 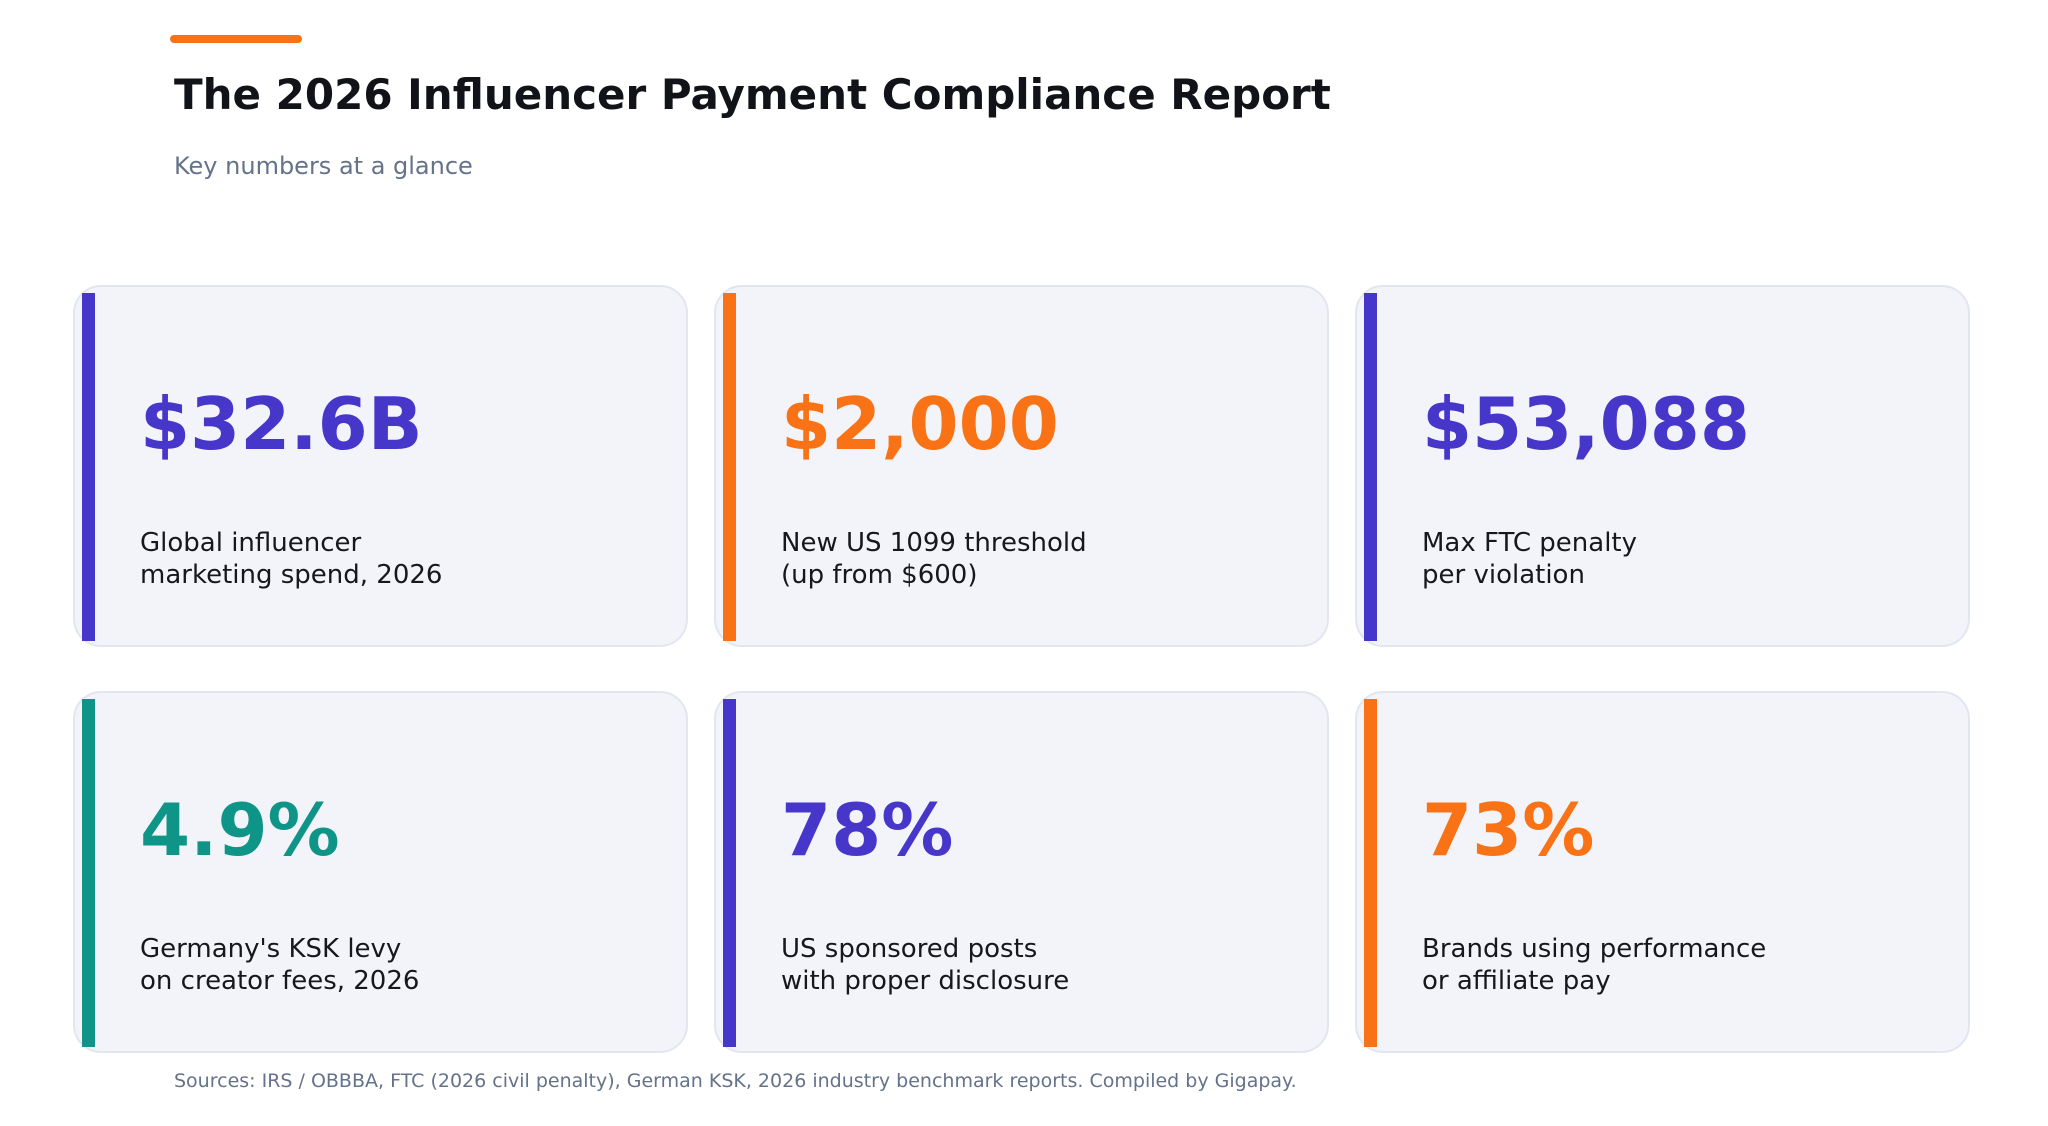 What do you see at coordinates (1594, 949) in the screenshot?
I see `label-line: Brands using performance` at bounding box center [1594, 949].